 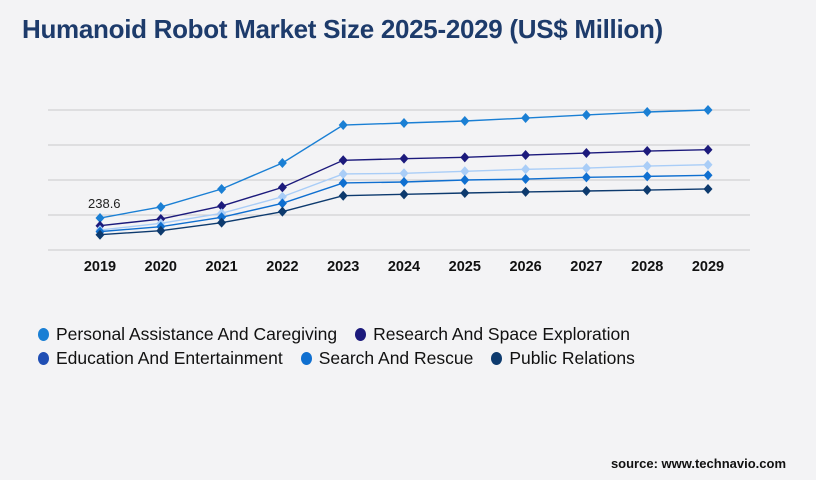 What do you see at coordinates (282, 267) in the screenshot?
I see `x-tick-label: 2022` at bounding box center [282, 267].